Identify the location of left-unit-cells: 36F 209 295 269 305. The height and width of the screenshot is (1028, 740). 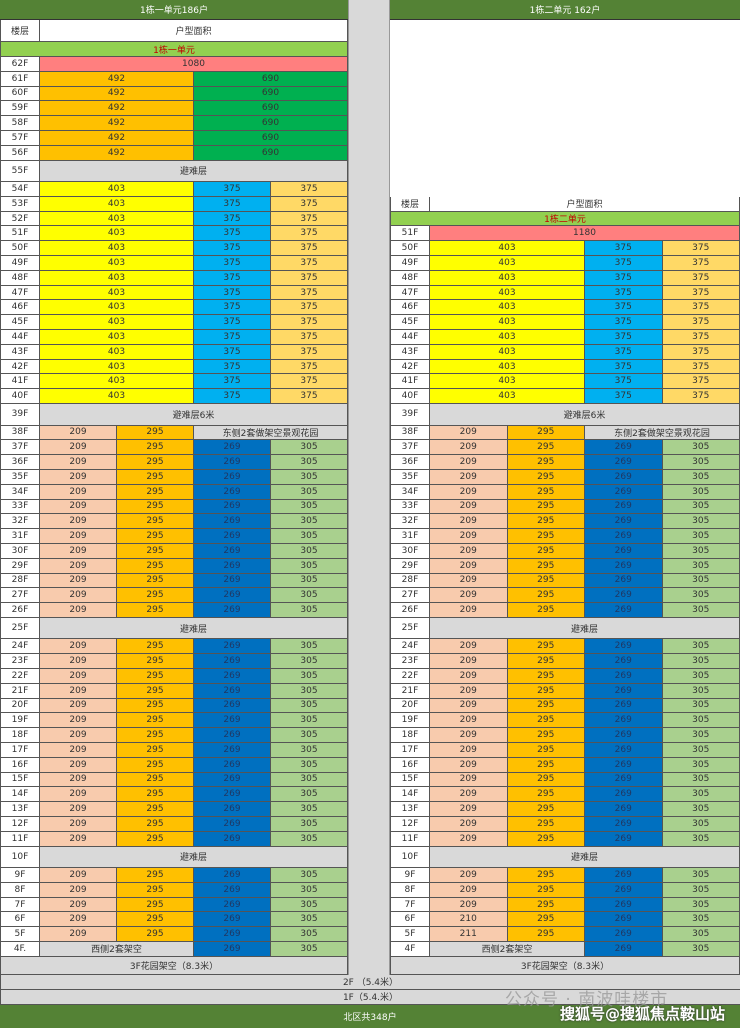
(174, 462).